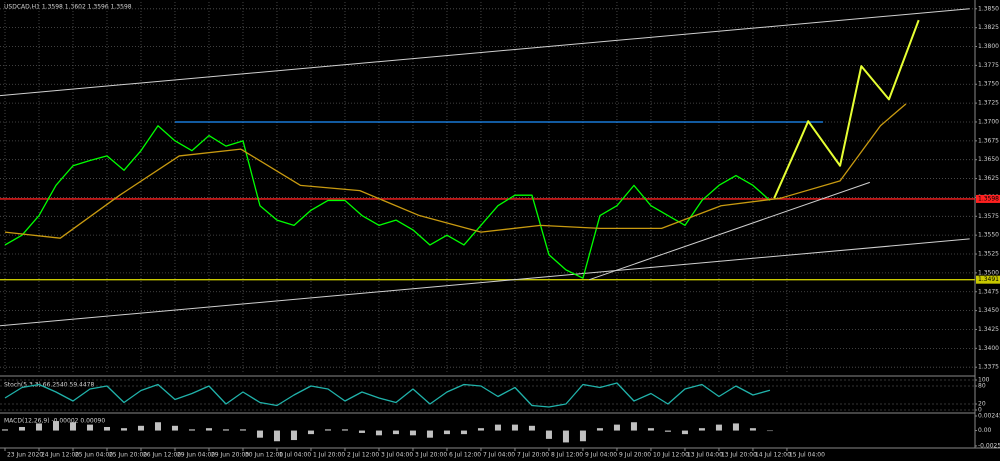  I want to click on y-tick-label: 1.3675, so click(988, 140).